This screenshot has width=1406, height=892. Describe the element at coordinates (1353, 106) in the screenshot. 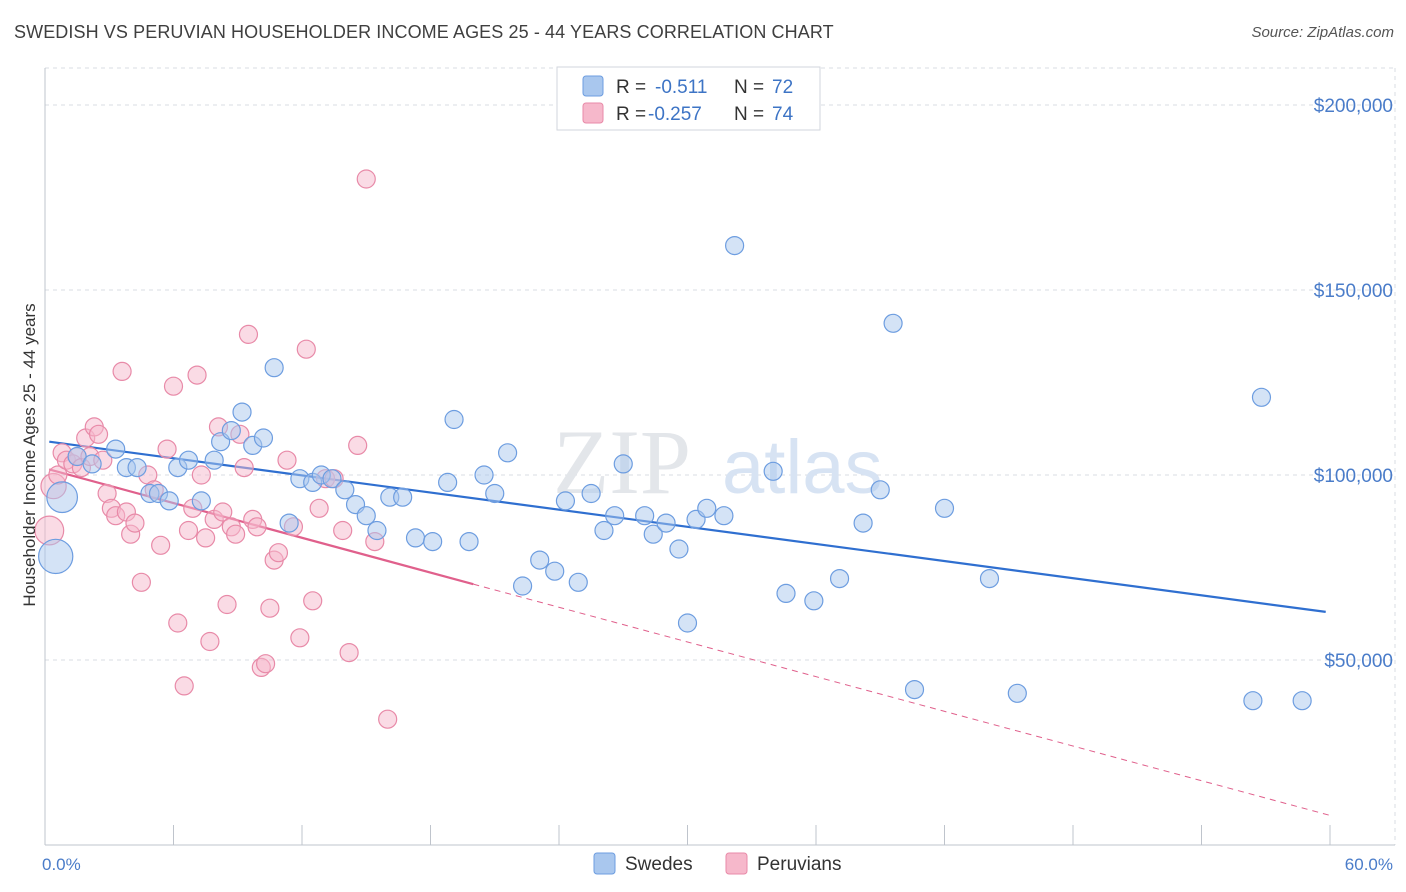

I see `y-tick-label: $200,000` at that location.